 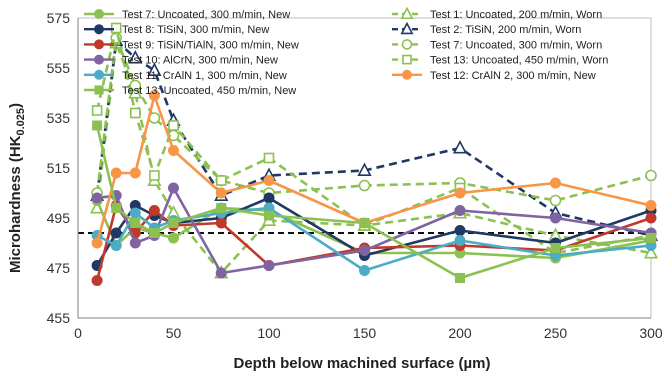 I want to click on legend-item: Test 9: TiSiN/TiAlN, 300 m/min, New, so click(x=191, y=45).